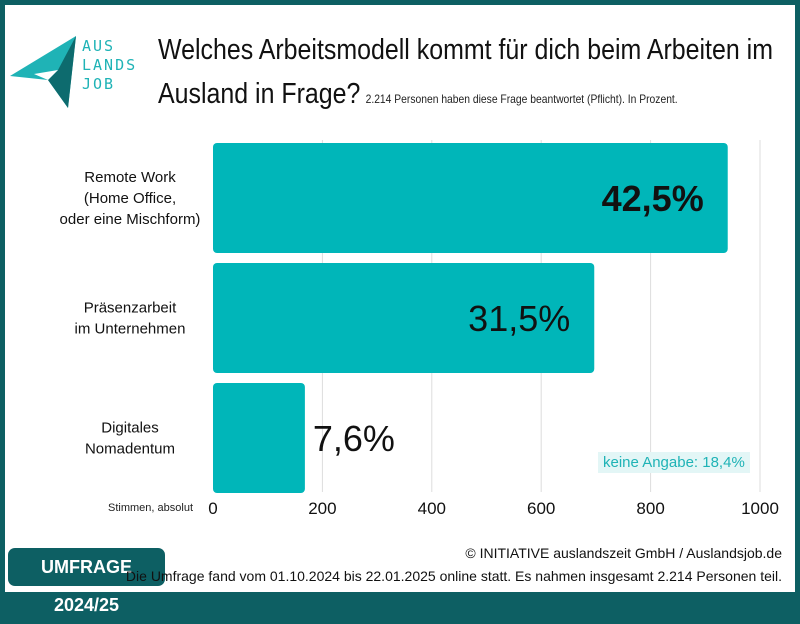 This screenshot has height=624, width=800. I want to click on x-tick-label: 1000, so click(760, 508).